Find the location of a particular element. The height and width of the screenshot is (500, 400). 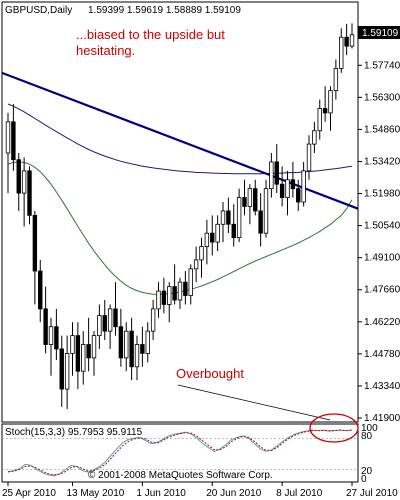

price-tick-label: 1.43340 is located at coordinates (382, 386).